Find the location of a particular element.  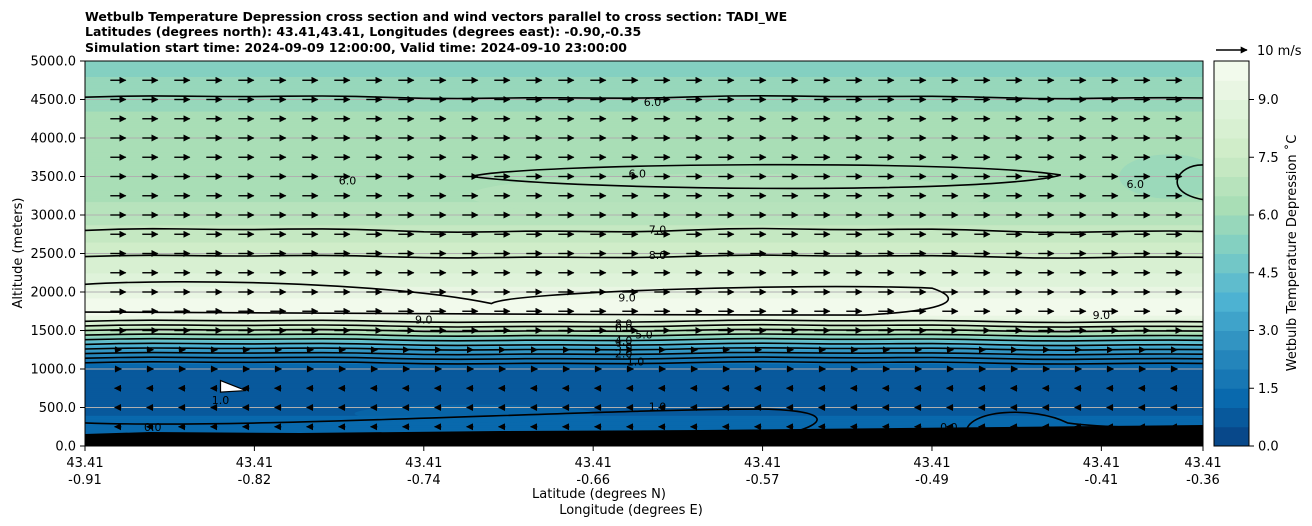

y-tick-label: 2000.0 is located at coordinates (54, 293).